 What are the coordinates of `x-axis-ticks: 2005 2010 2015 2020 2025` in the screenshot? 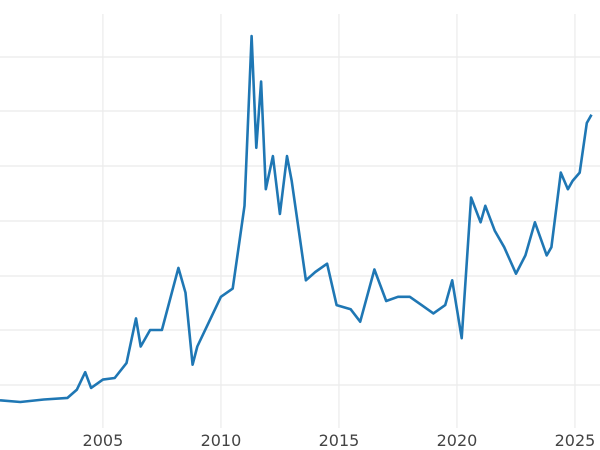 It's located at (339, 440).